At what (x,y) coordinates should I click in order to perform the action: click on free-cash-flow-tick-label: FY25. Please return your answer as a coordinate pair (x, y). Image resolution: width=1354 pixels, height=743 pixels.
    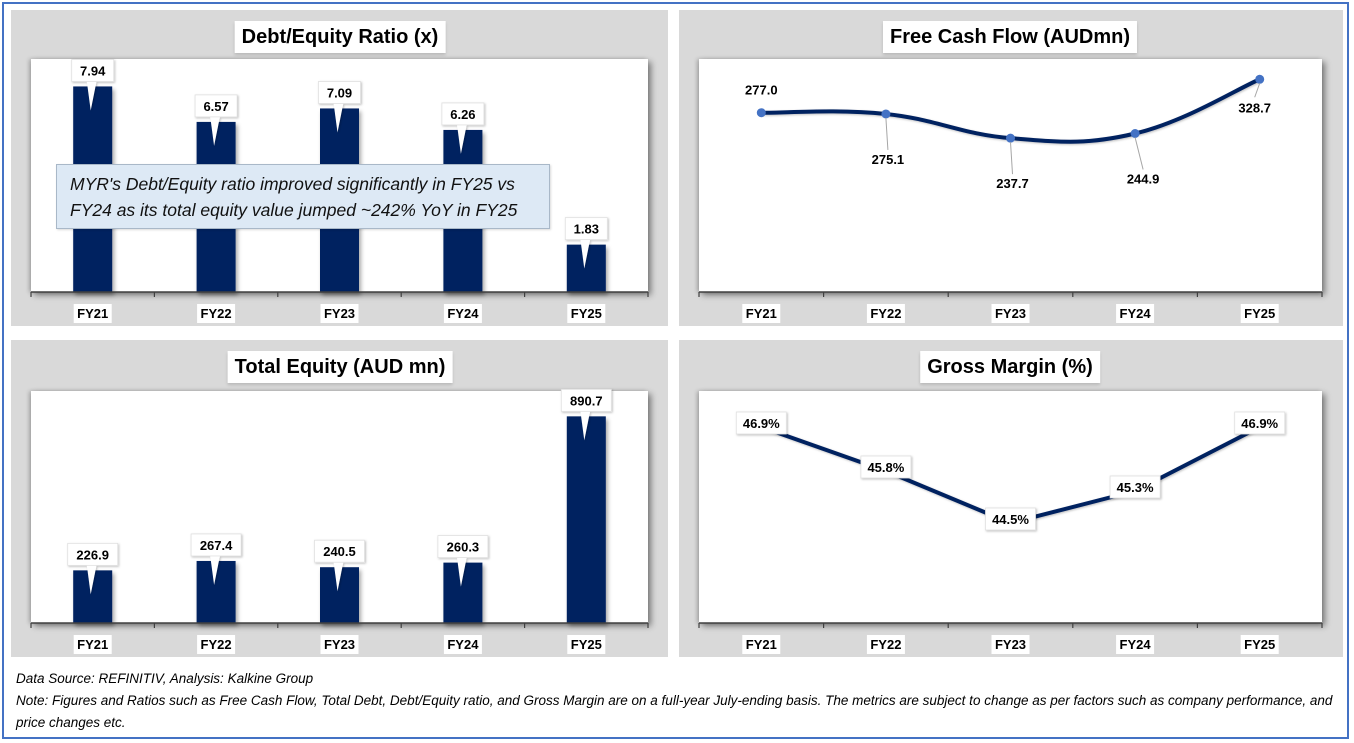
    Looking at the image, I should click on (1259, 313).